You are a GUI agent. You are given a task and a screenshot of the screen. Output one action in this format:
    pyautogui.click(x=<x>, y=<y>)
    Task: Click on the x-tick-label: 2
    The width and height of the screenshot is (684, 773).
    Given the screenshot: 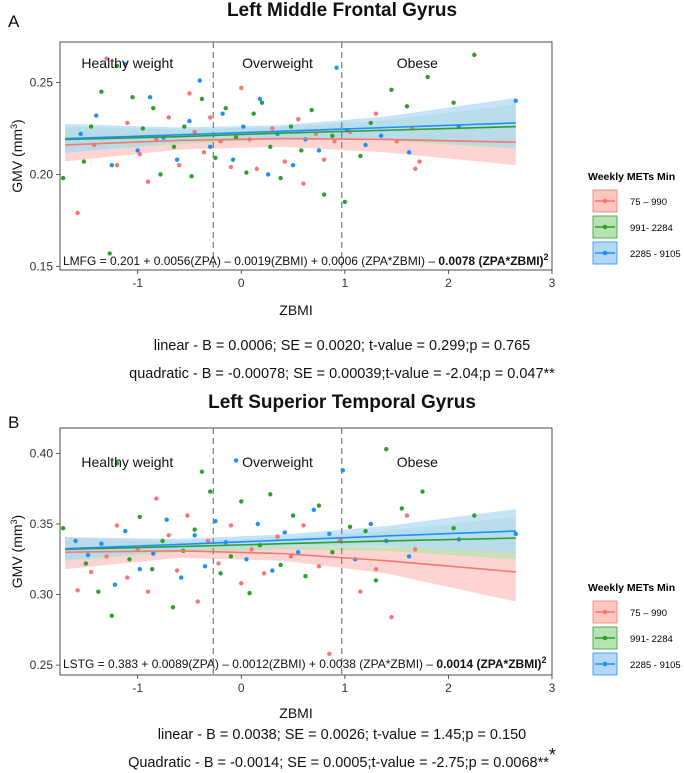 What is the action you would take?
    pyautogui.click(x=448, y=688)
    